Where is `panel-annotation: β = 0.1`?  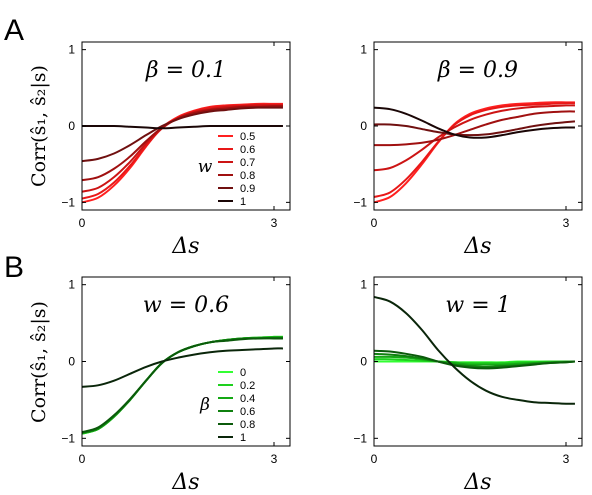
panel-annotation: β = 0.1 is located at coordinates (185, 70).